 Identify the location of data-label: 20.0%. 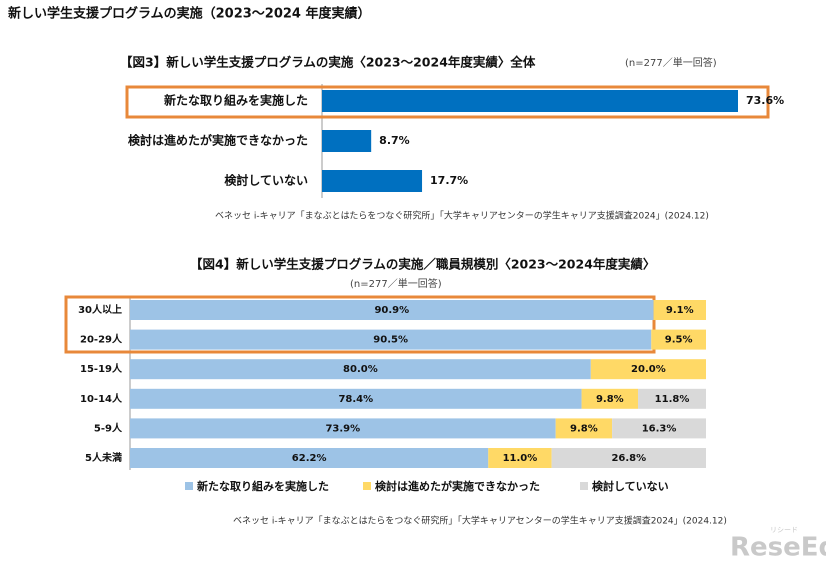
(648, 369).